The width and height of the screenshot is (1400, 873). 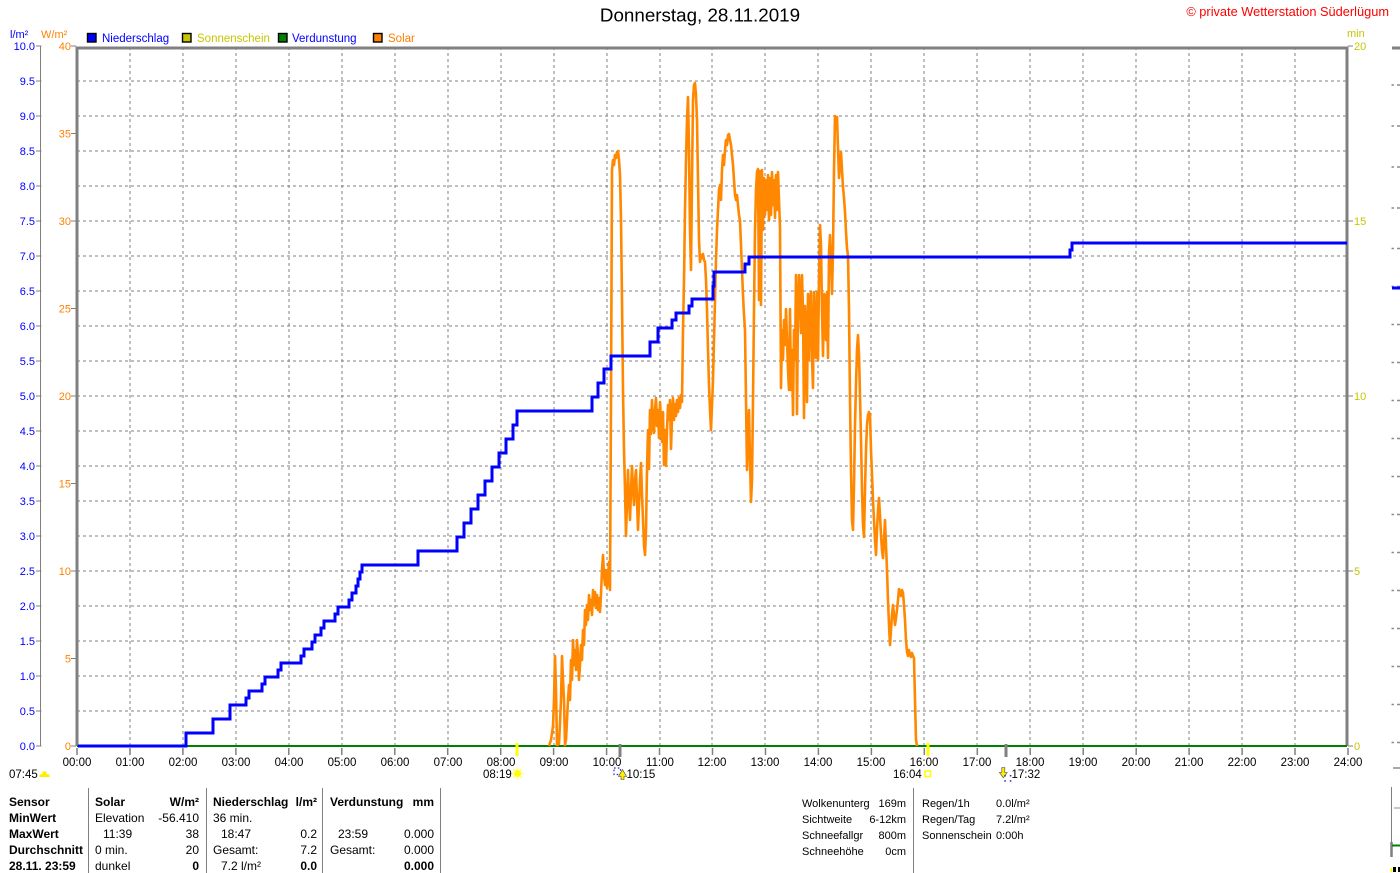 I want to click on svg-text: Sichtweite, so click(x=827, y=820).